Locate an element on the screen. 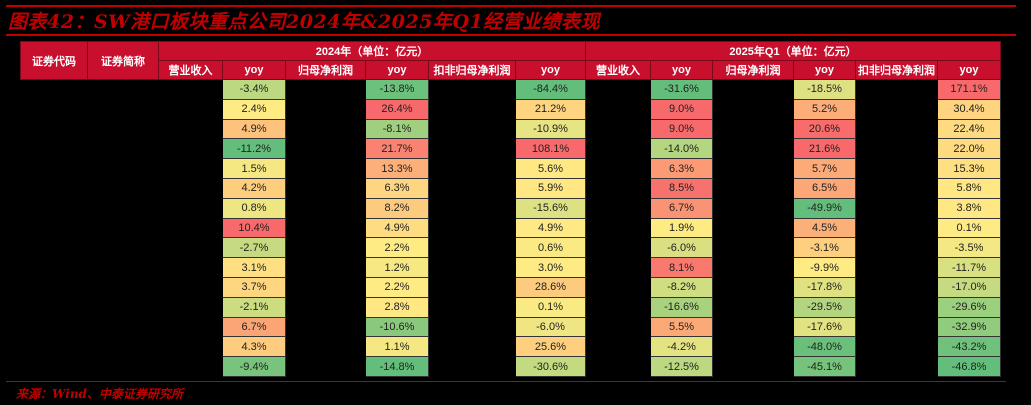 The width and height of the screenshot is (1031, 405). yoy-cell-rev25-yoy: 9.0% is located at coordinates (681, 129).